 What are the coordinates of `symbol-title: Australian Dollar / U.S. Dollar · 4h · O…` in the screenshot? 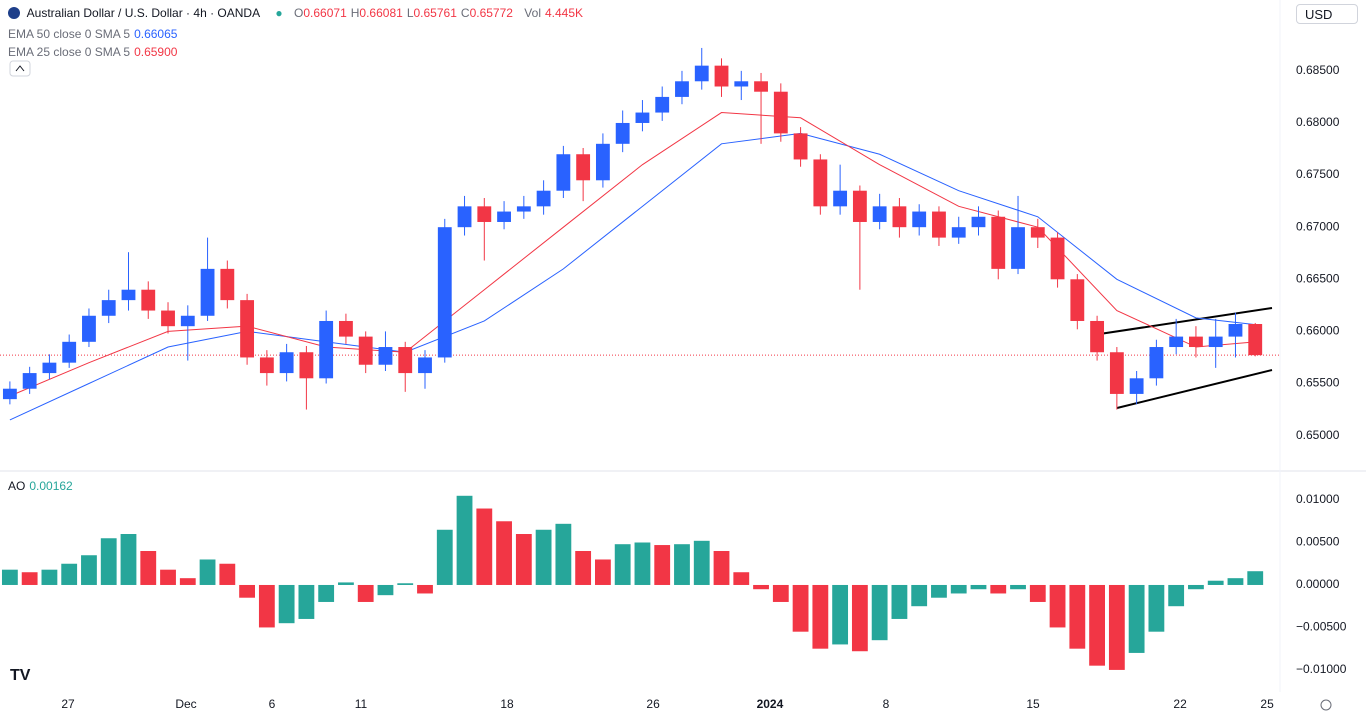 It's located at (143, 13).